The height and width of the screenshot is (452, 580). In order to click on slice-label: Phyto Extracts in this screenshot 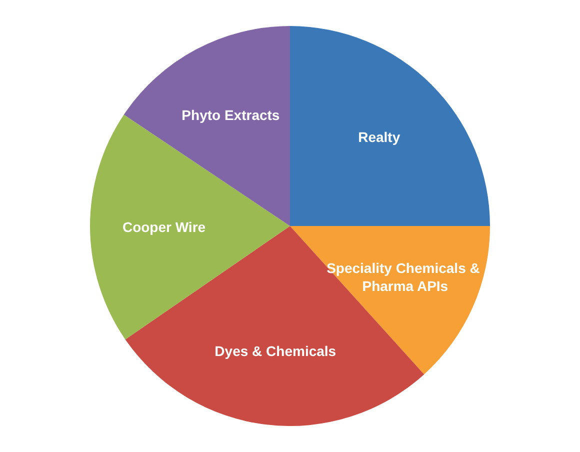, I will do `click(231, 114)`.